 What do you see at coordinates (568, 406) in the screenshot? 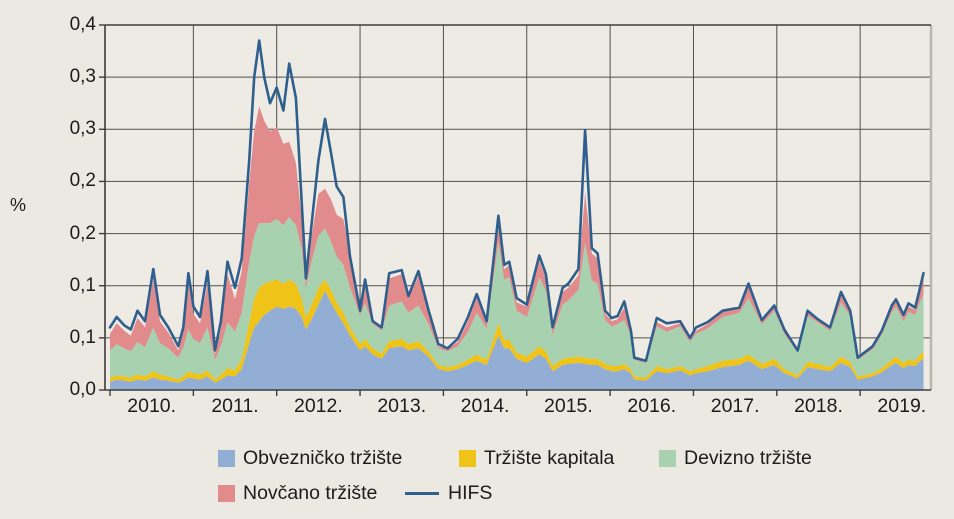
I see `x-tick-label: 2015.` at bounding box center [568, 406].